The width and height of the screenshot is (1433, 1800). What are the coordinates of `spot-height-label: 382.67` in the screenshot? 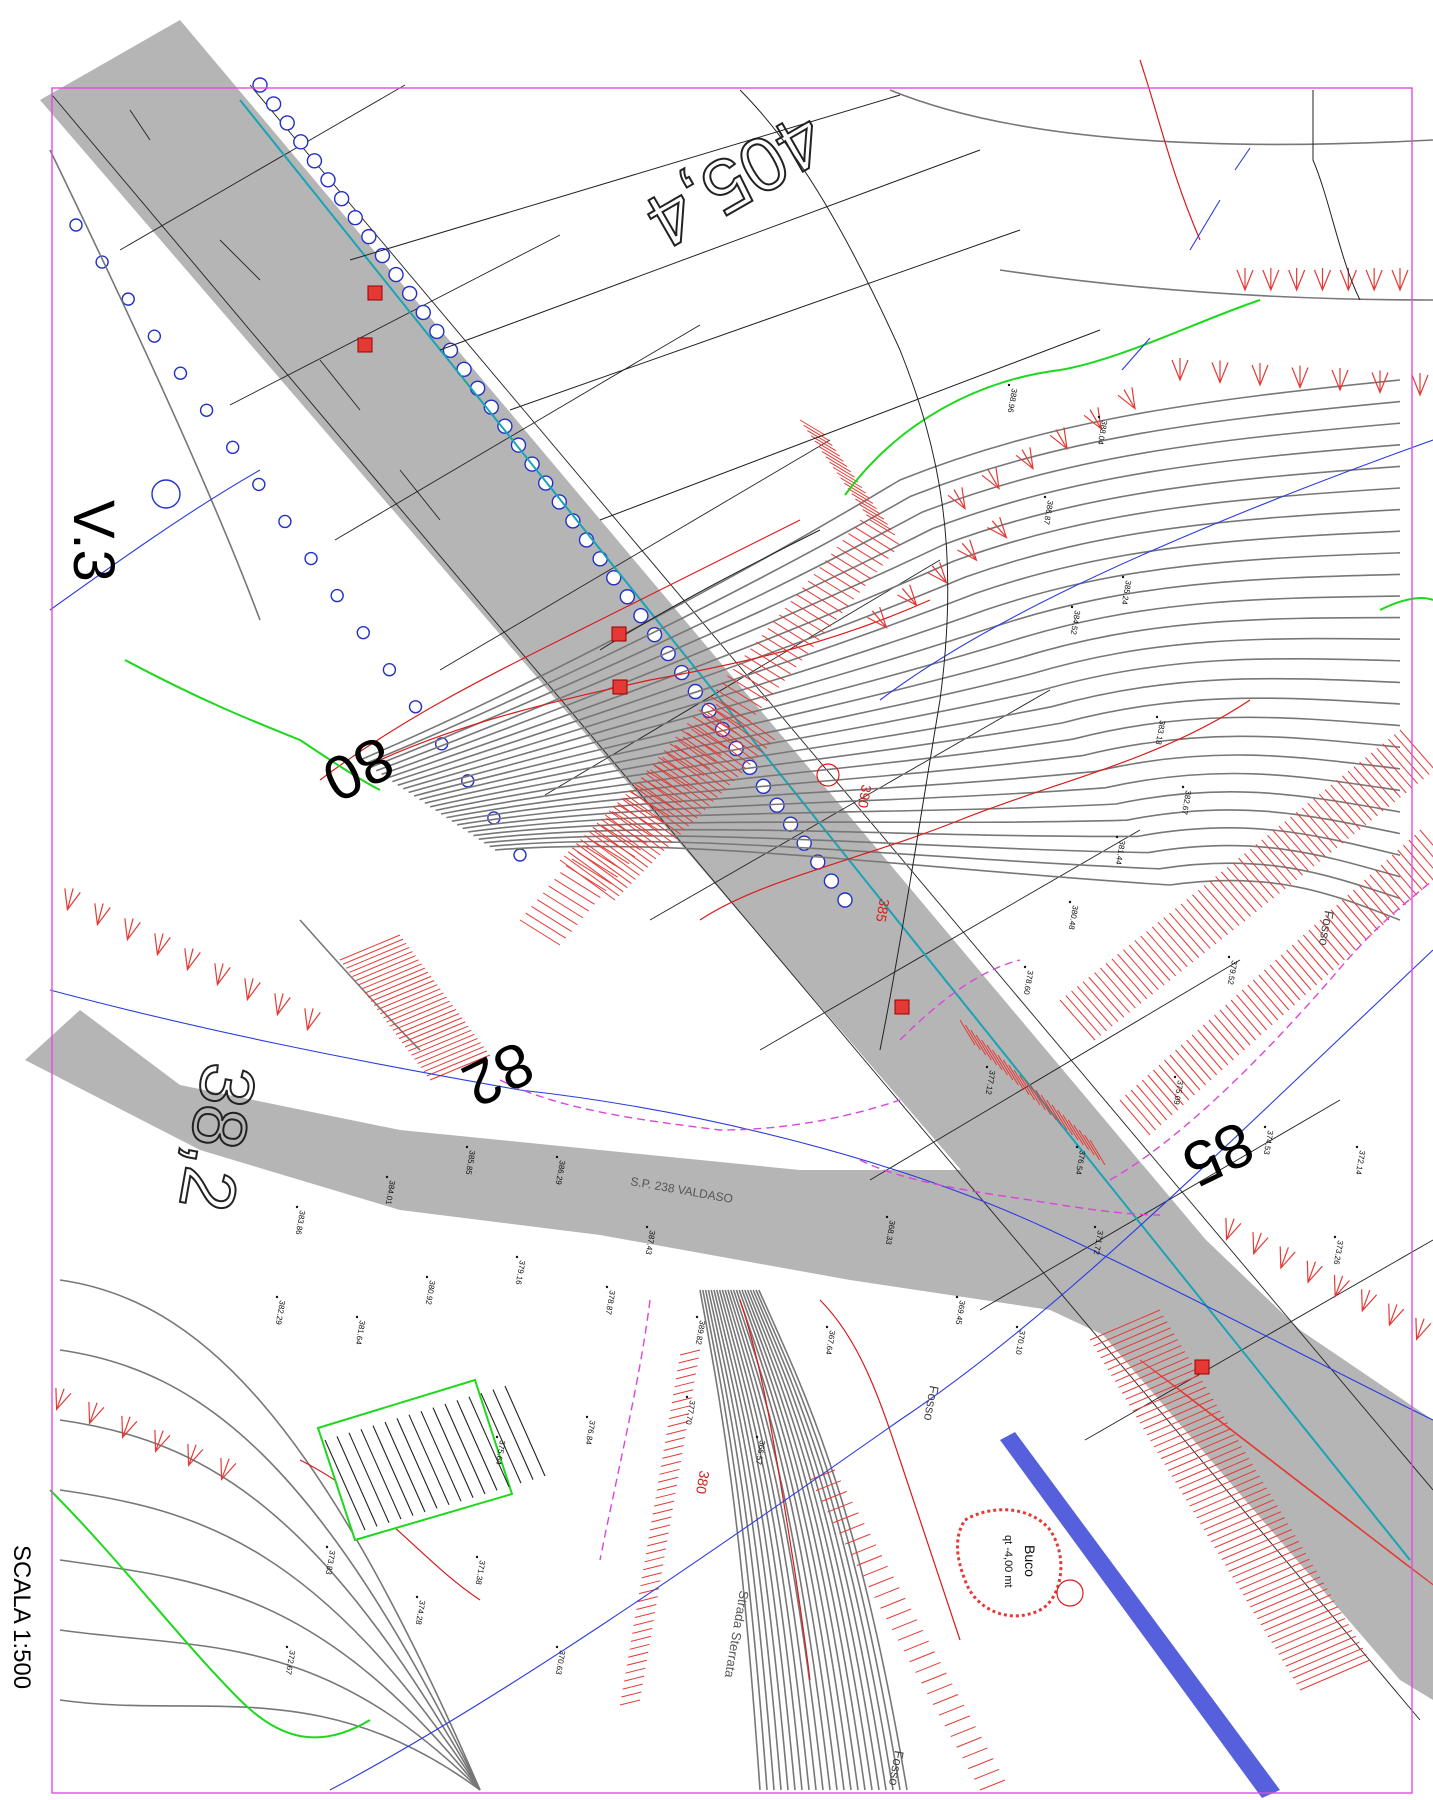 It's located at (1186, 803).